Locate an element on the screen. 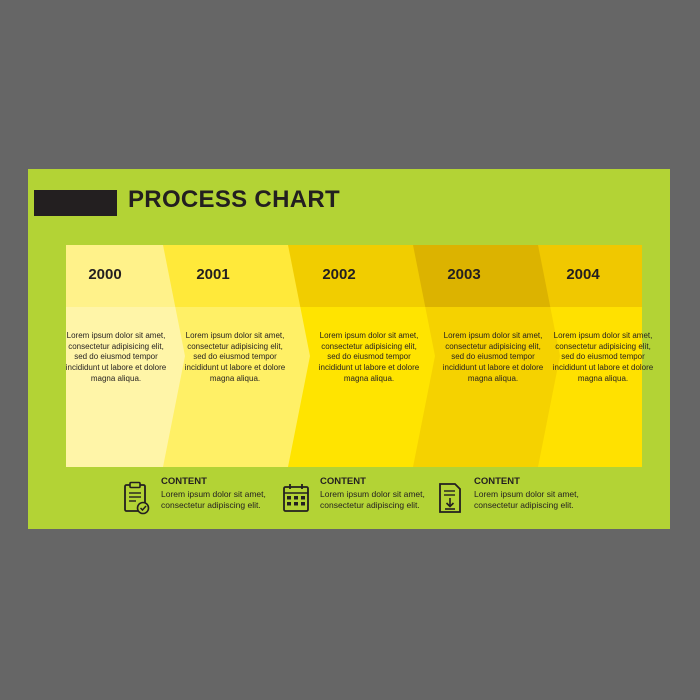 Image resolution: width=700 pixels, height=700 pixels. step-header-2004 is located at coordinates (579, 276).